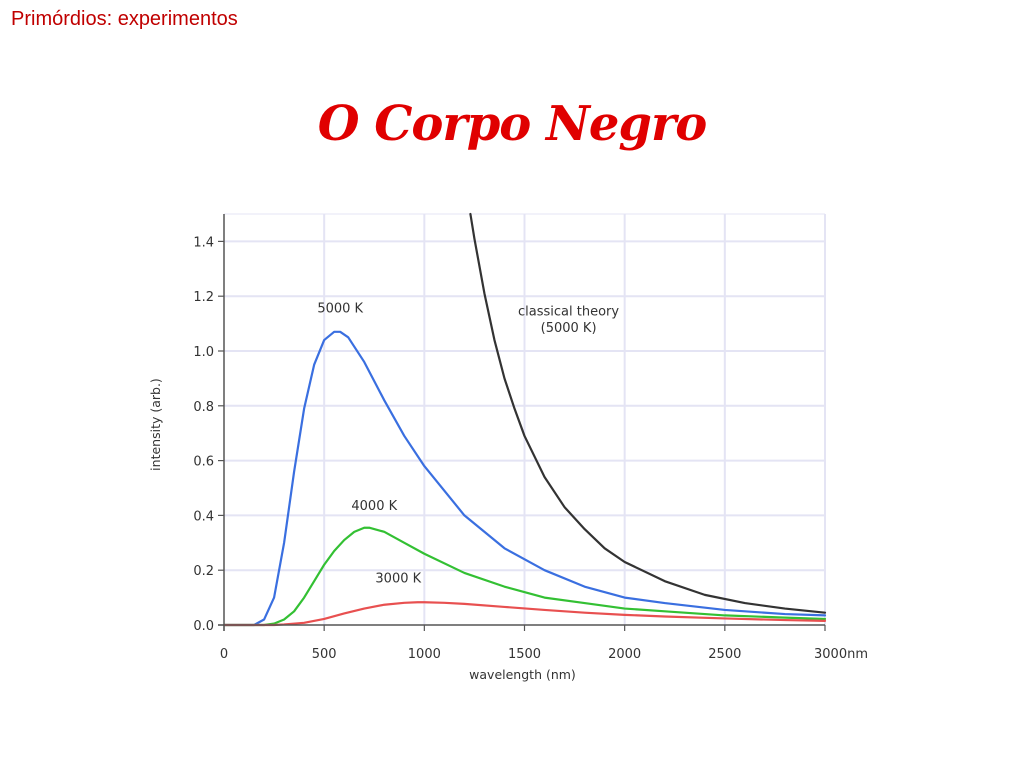 The image size is (1024, 768). What do you see at coordinates (724, 654) in the screenshot?
I see `x-tick-label: 2500` at bounding box center [724, 654].